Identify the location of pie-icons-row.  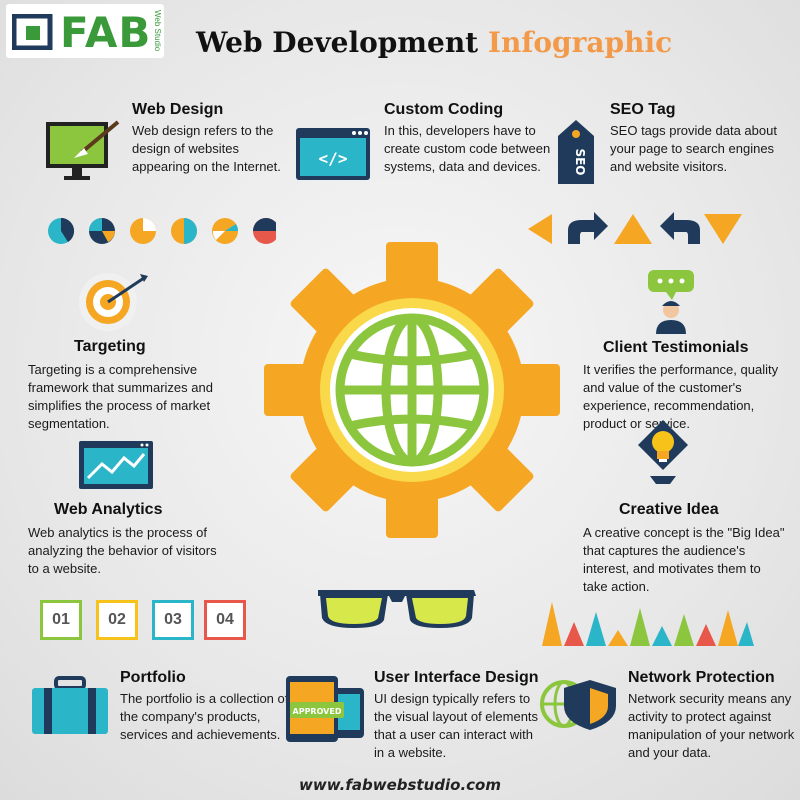
(162, 230).